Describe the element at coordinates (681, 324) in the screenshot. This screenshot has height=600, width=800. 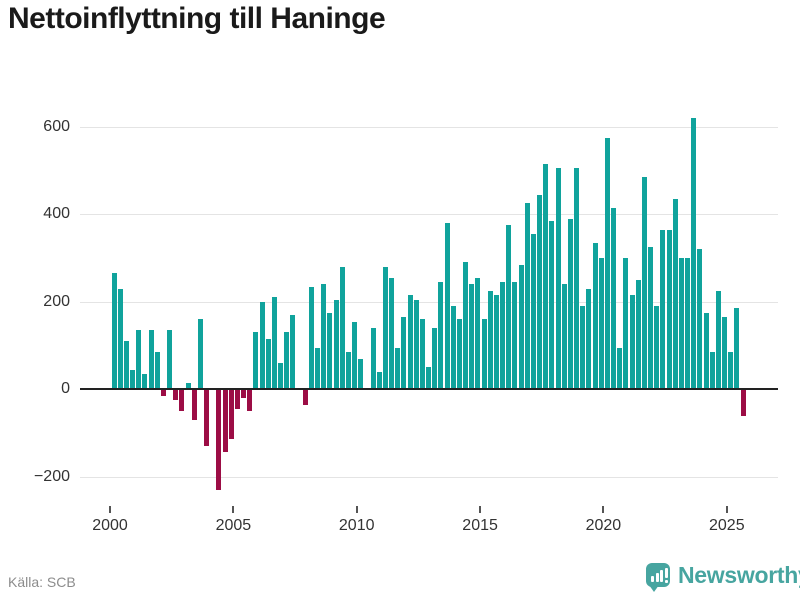
I see `bar-2023-q1` at that location.